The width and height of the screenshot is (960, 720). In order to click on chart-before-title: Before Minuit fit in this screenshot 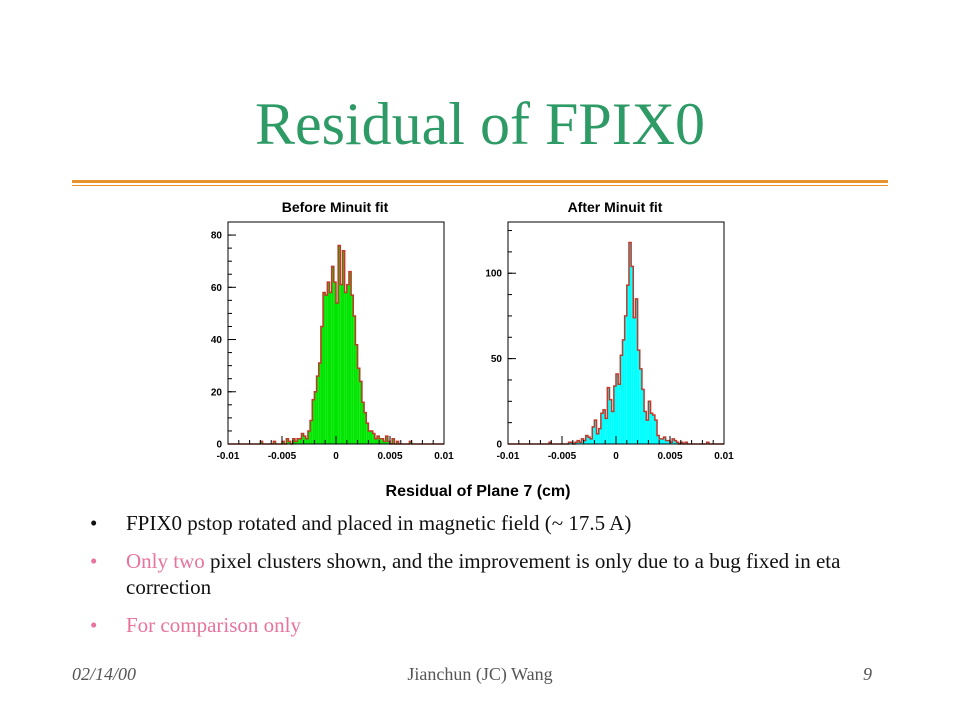, I will do `click(335, 207)`.